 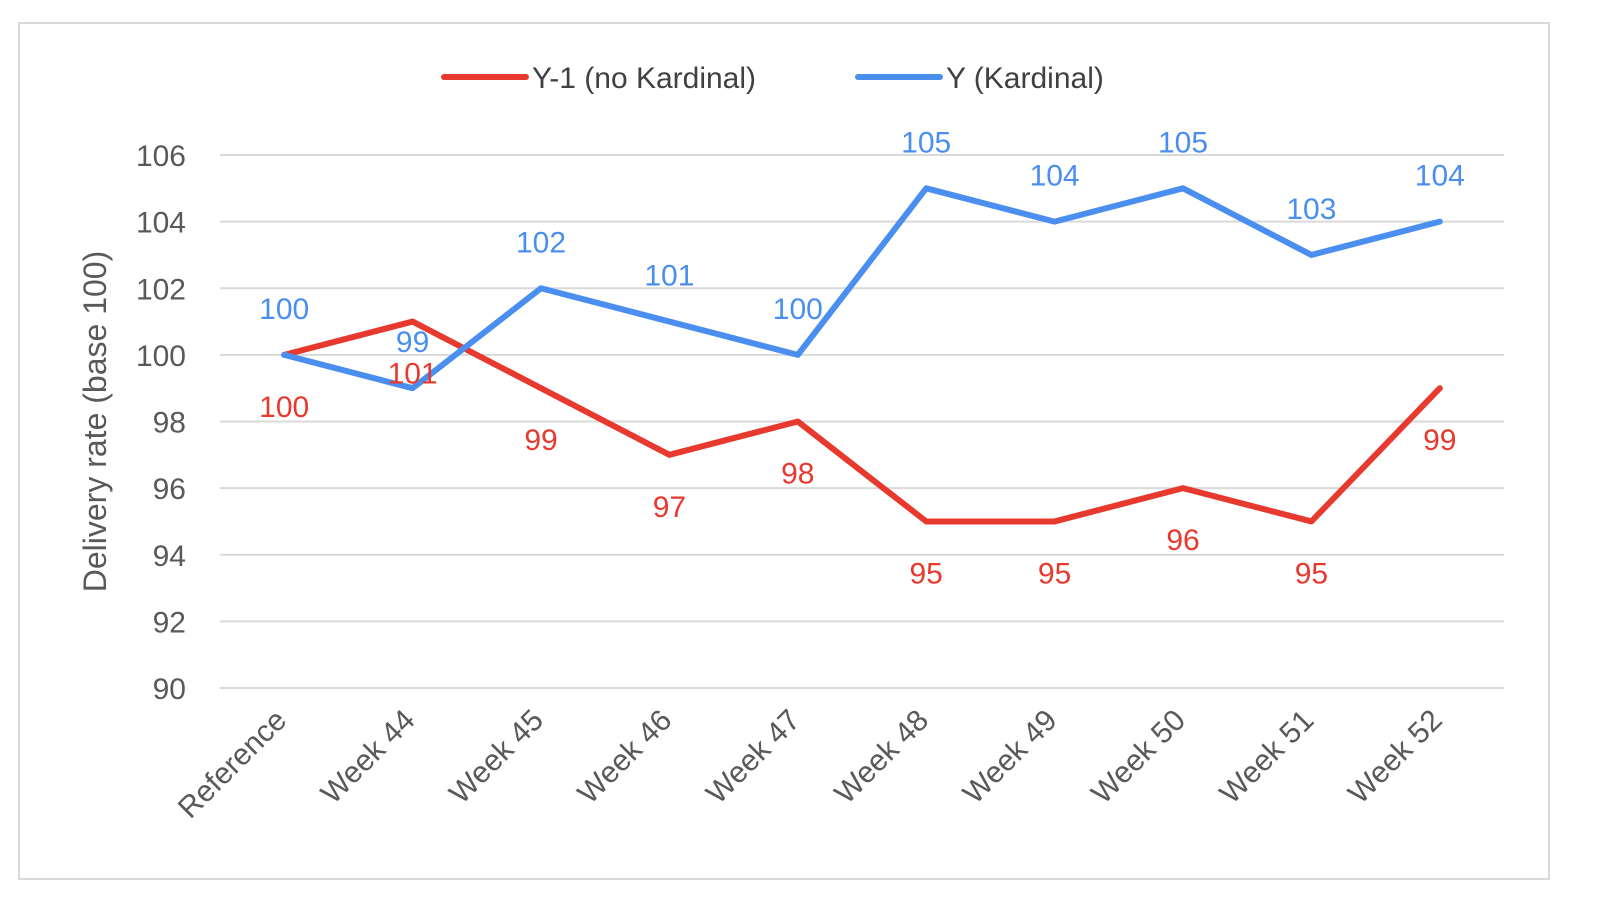 What do you see at coordinates (1395, 757) in the screenshot?
I see `x-tick-label: Week 52` at bounding box center [1395, 757].